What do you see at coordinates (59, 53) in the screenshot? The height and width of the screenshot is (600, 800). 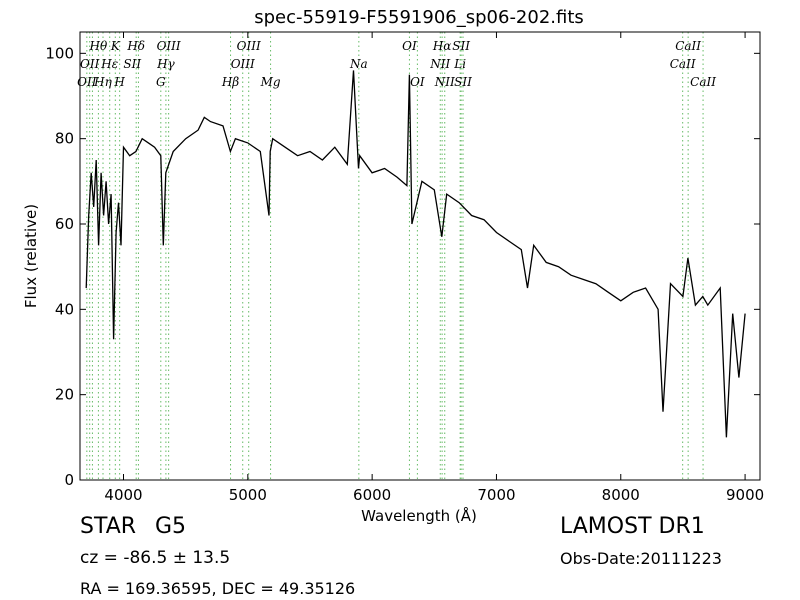 I see `y-tick-label: 100` at bounding box center [59, 53].